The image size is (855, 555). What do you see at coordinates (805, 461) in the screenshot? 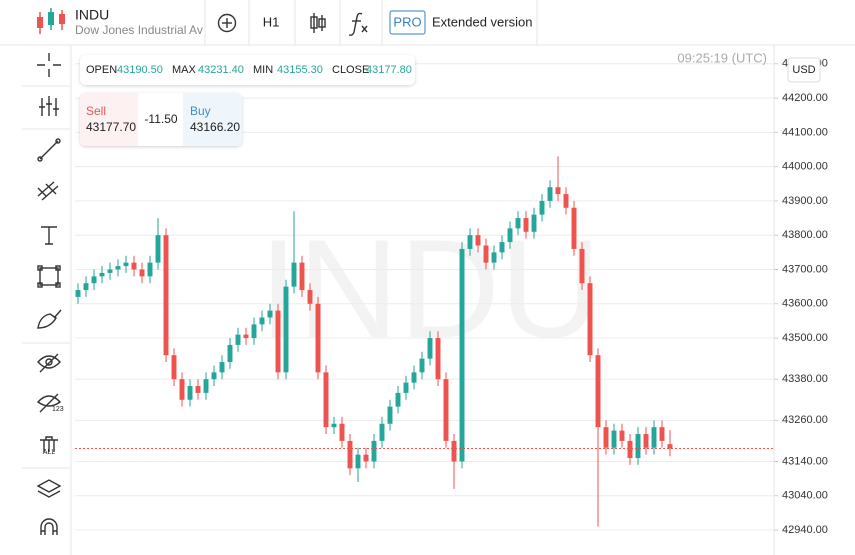
I see `y-tick-label: 43140.00` at bounding box center [805, 461].